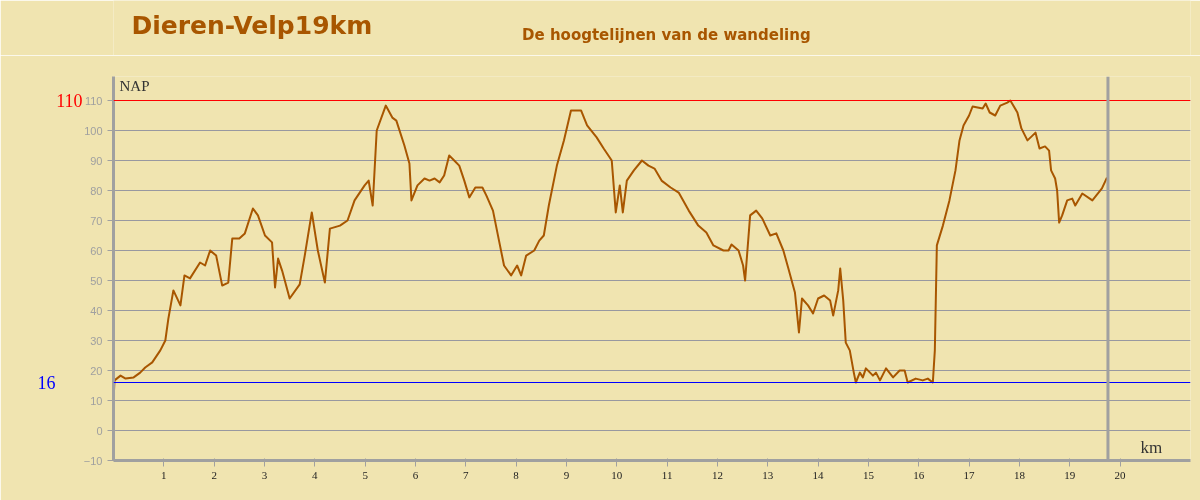 This screenshot has height=500, width=1200. Describe the element at coordinates (1070, 474) in the screenshot. I see `x-tick-label: 19` at that location.